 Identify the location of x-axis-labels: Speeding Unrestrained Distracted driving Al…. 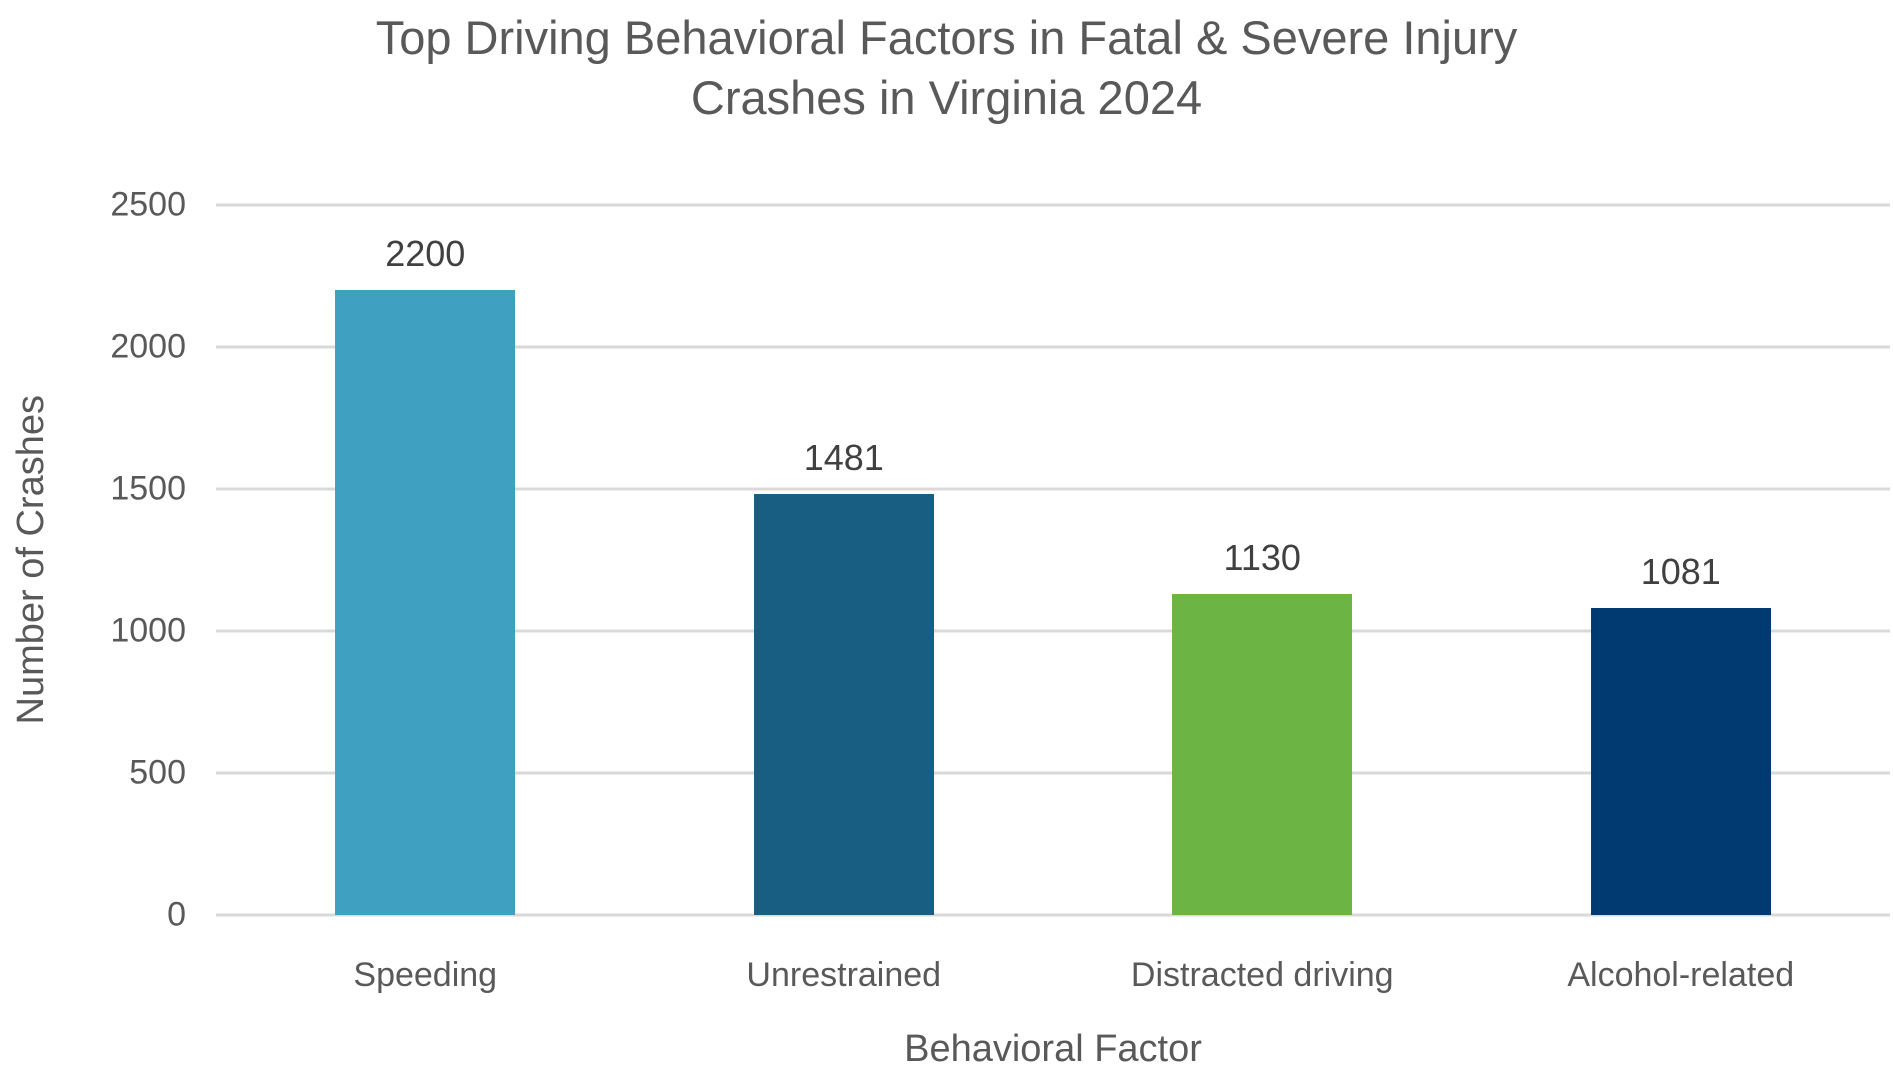
(1053, 975).